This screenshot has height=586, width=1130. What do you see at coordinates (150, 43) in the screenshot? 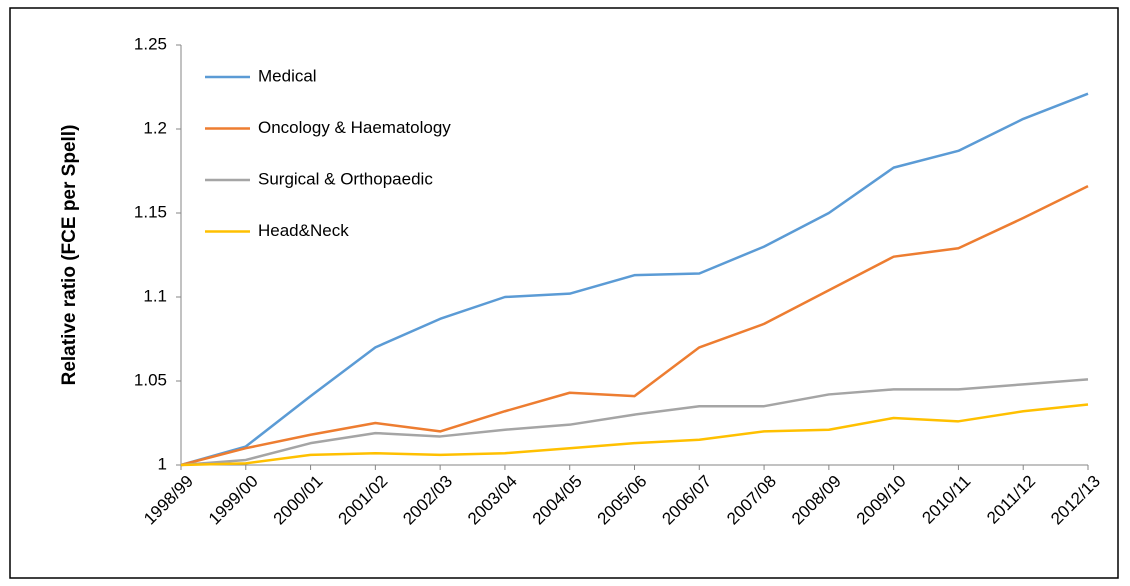
I see `y-tick-label: 1.25` at bounding box center [150, 43].